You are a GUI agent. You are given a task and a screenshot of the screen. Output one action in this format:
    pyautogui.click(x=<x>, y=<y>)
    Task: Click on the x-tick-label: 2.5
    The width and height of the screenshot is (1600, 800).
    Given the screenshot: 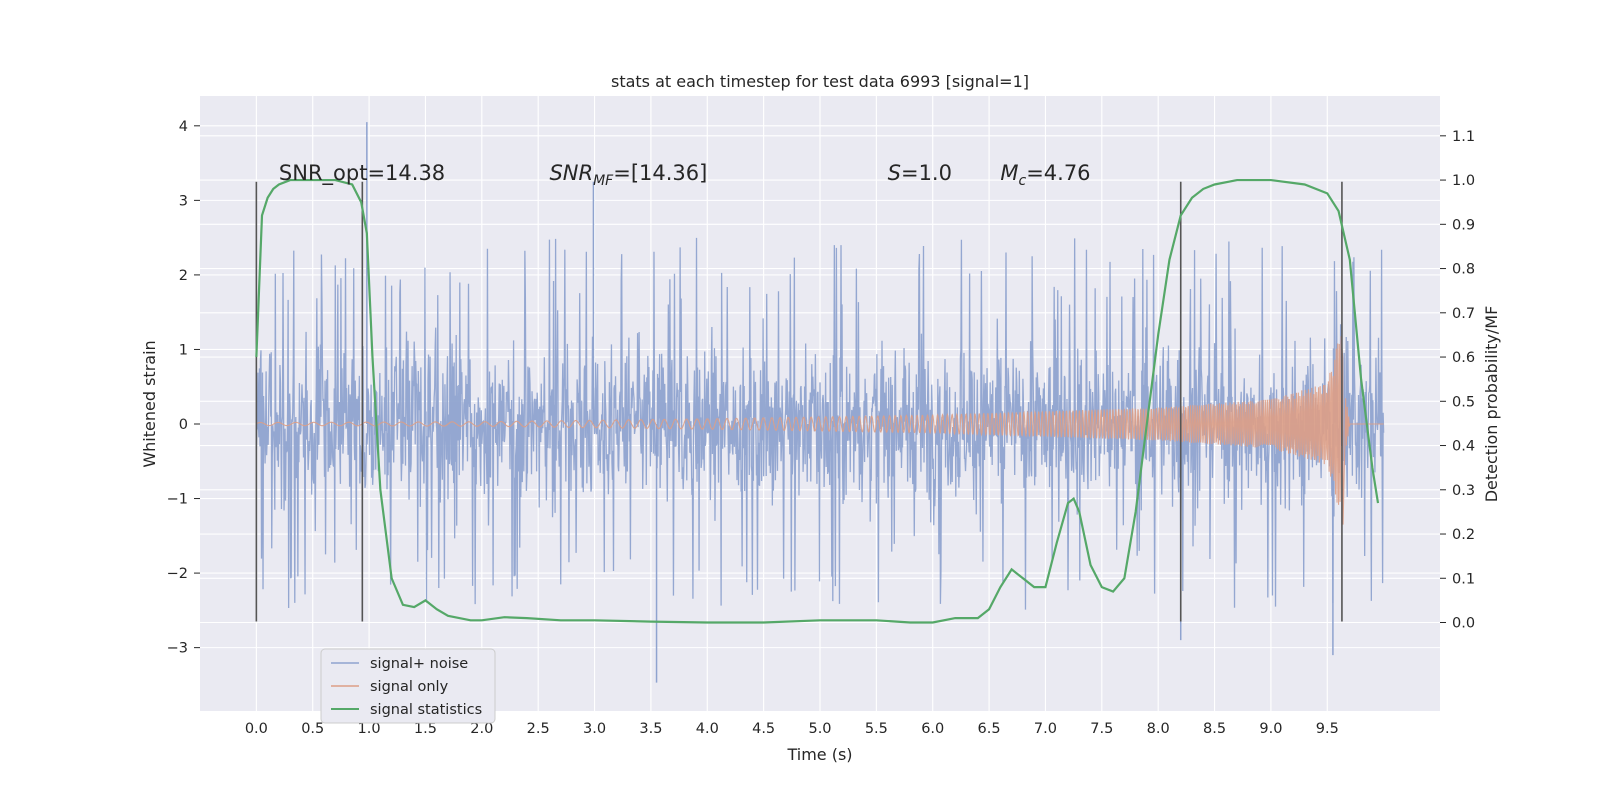 What is the action you would take?
    pyautogui.click(x=538, y=729)
    